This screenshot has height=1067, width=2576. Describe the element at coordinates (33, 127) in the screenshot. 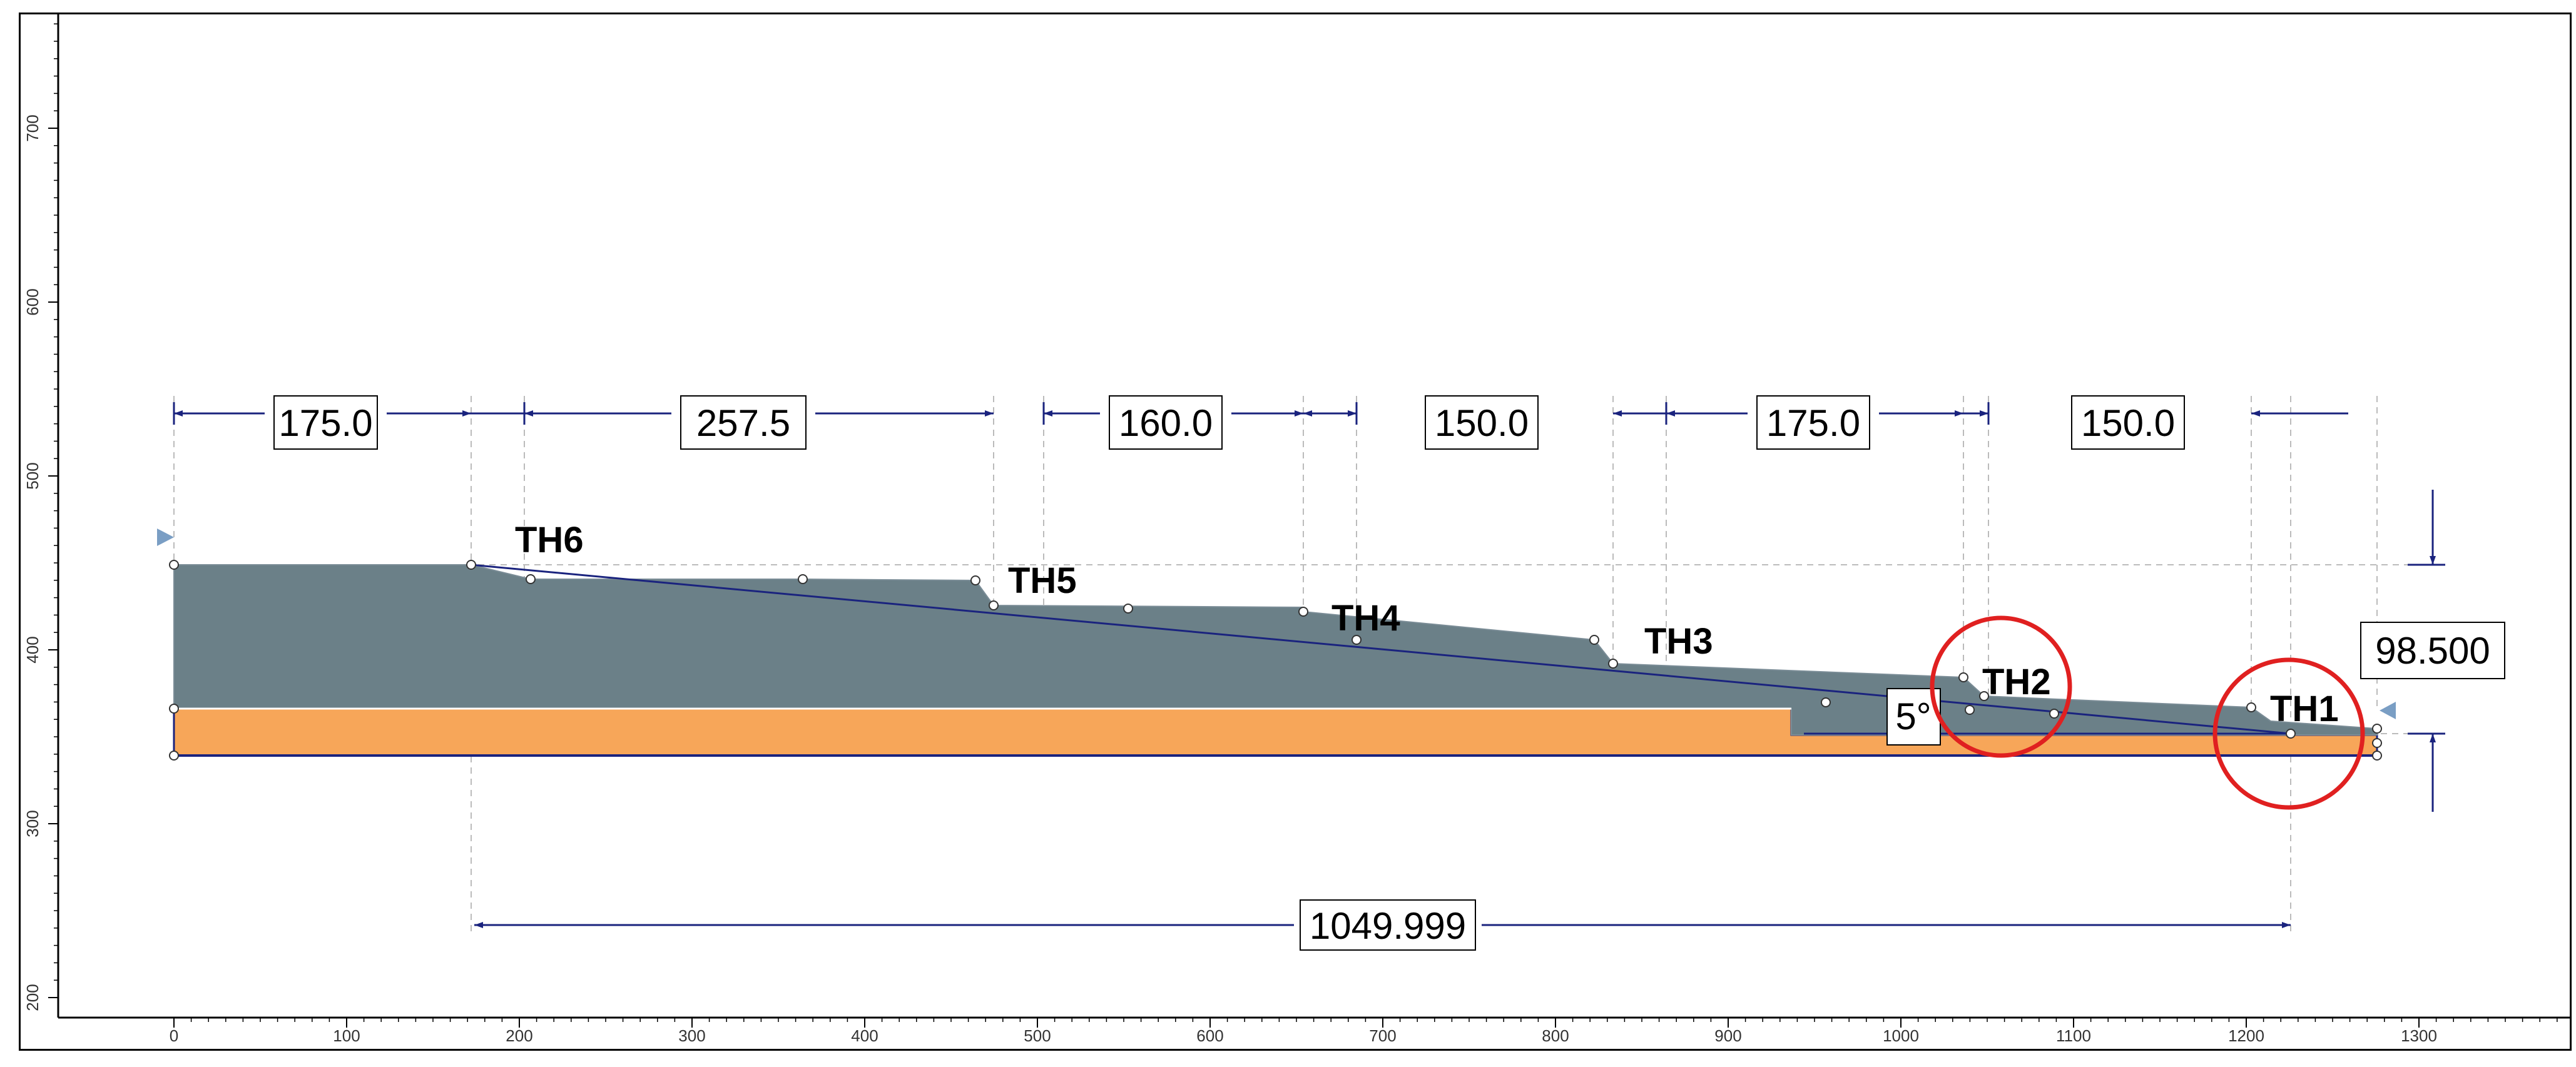

I see `y-tick-label: 700` at that location.